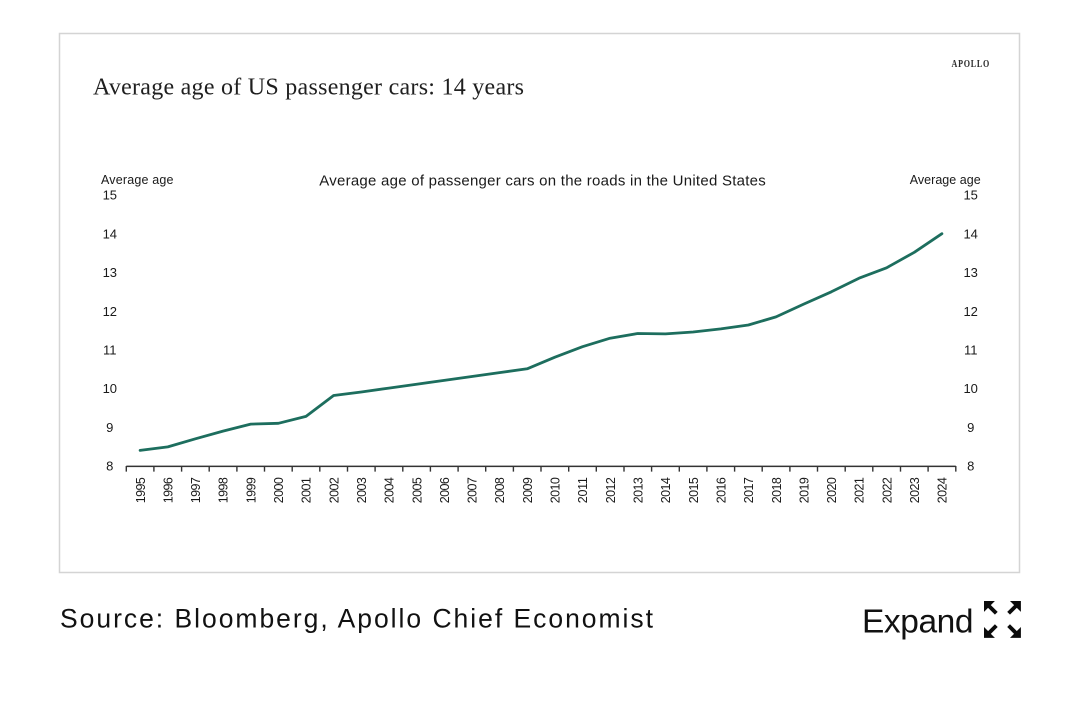  What do you see at coordinates (362, 490) in the screenshot?
I see `svg-text: 2003` at bounding box center [362, 490].